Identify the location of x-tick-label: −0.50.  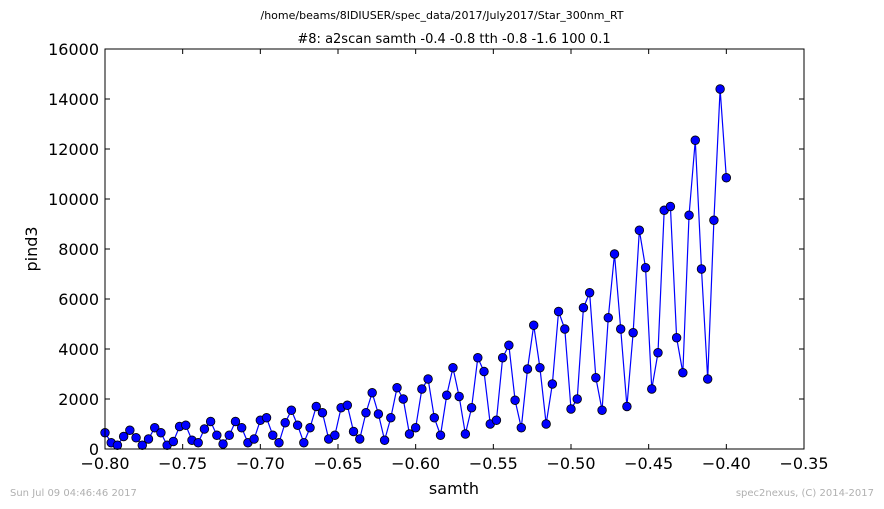
(570, 463).